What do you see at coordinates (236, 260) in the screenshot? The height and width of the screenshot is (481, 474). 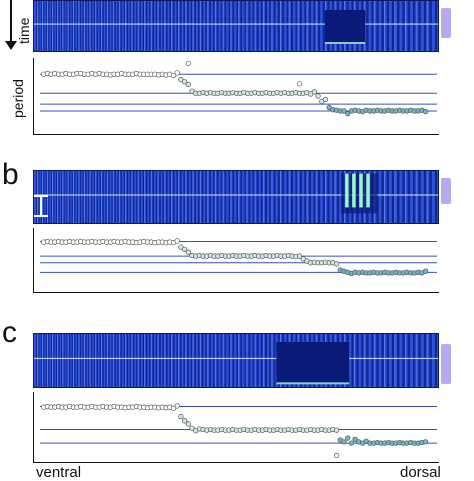 I see `period-plot-b` at bounding box center [236, 260].